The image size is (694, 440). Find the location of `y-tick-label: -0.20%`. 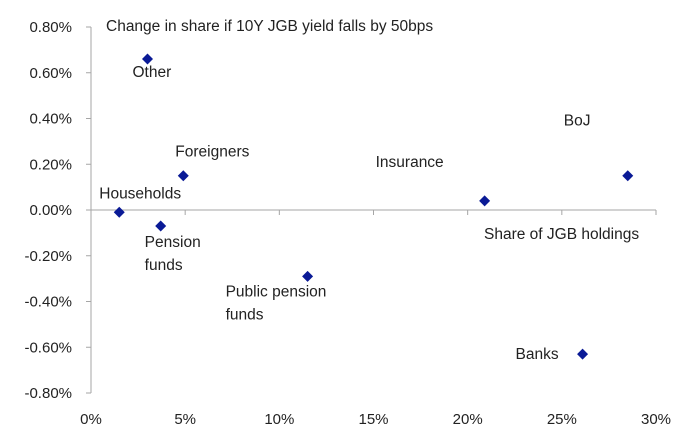

y-tick-label: -0.20% is located at coordinates (48, 256).